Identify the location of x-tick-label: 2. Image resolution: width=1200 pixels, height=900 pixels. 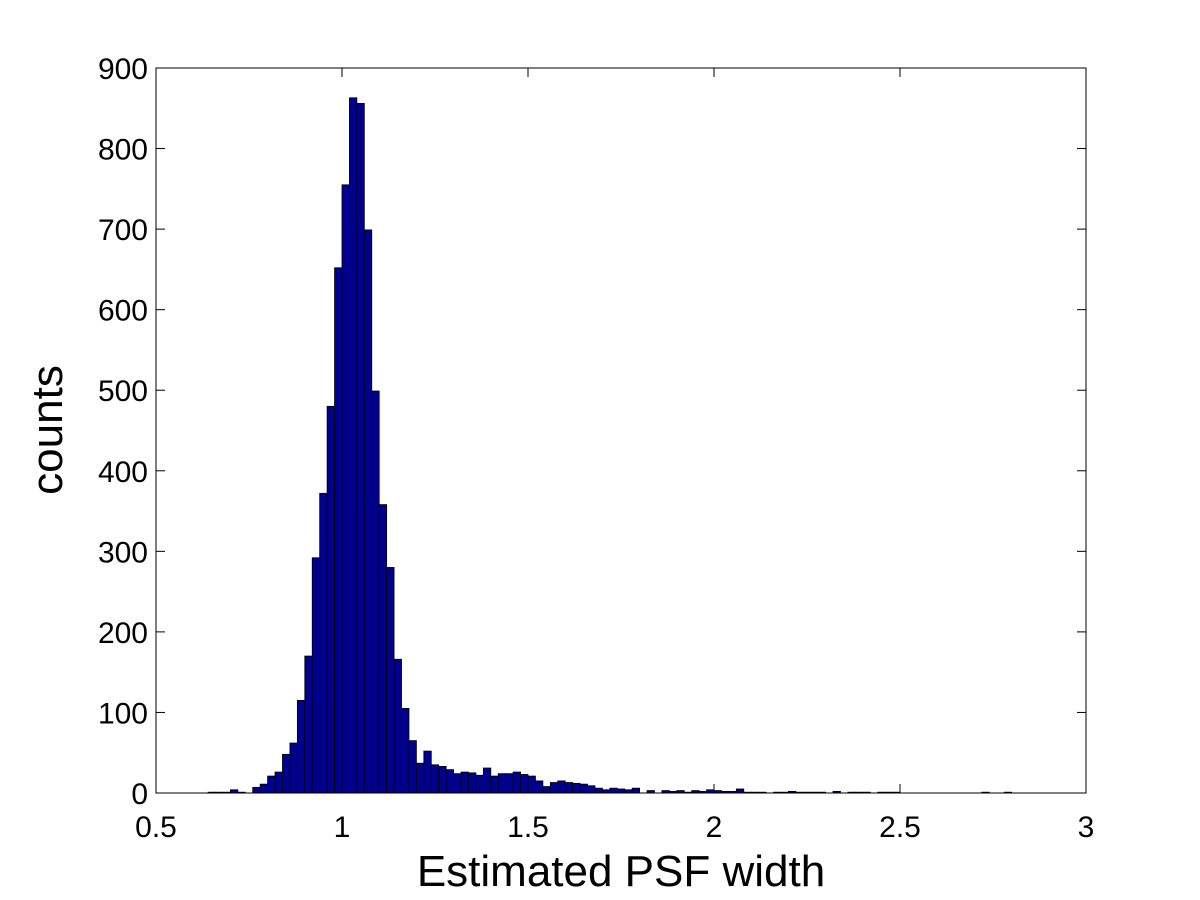
(714, 827).